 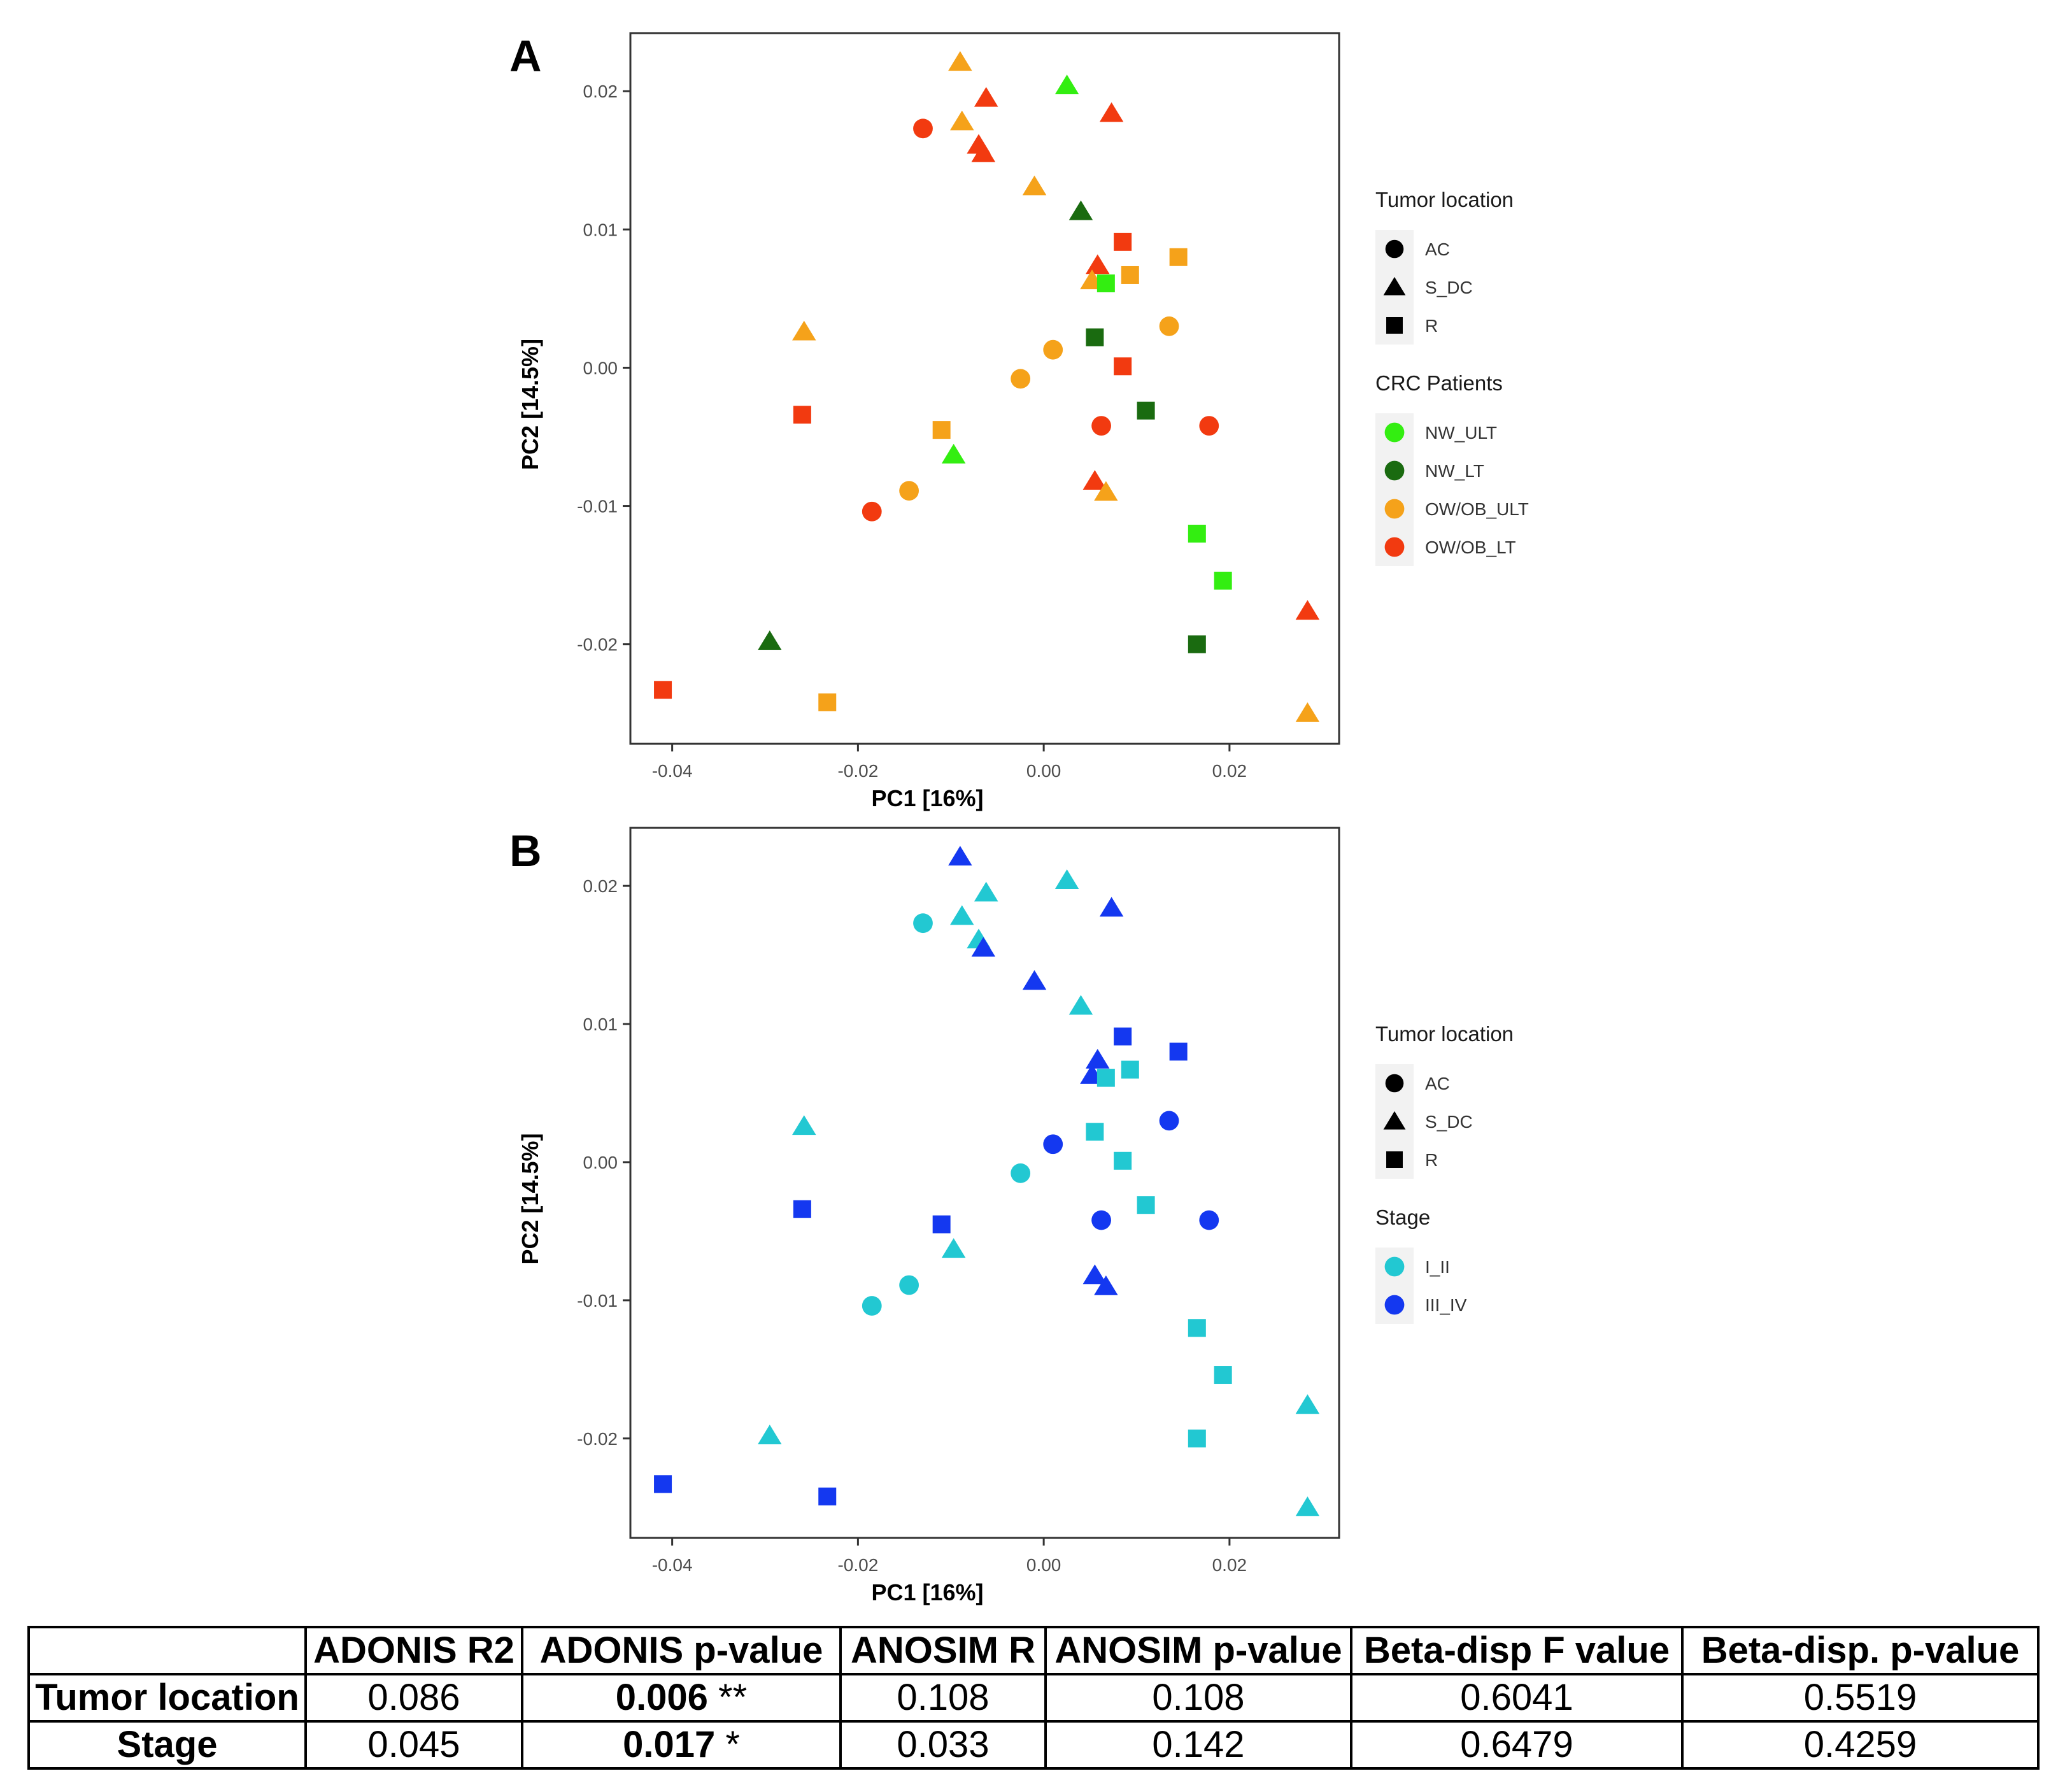 I want to click on adonis-p-value: 0.006, so click(x=661, y=1697).